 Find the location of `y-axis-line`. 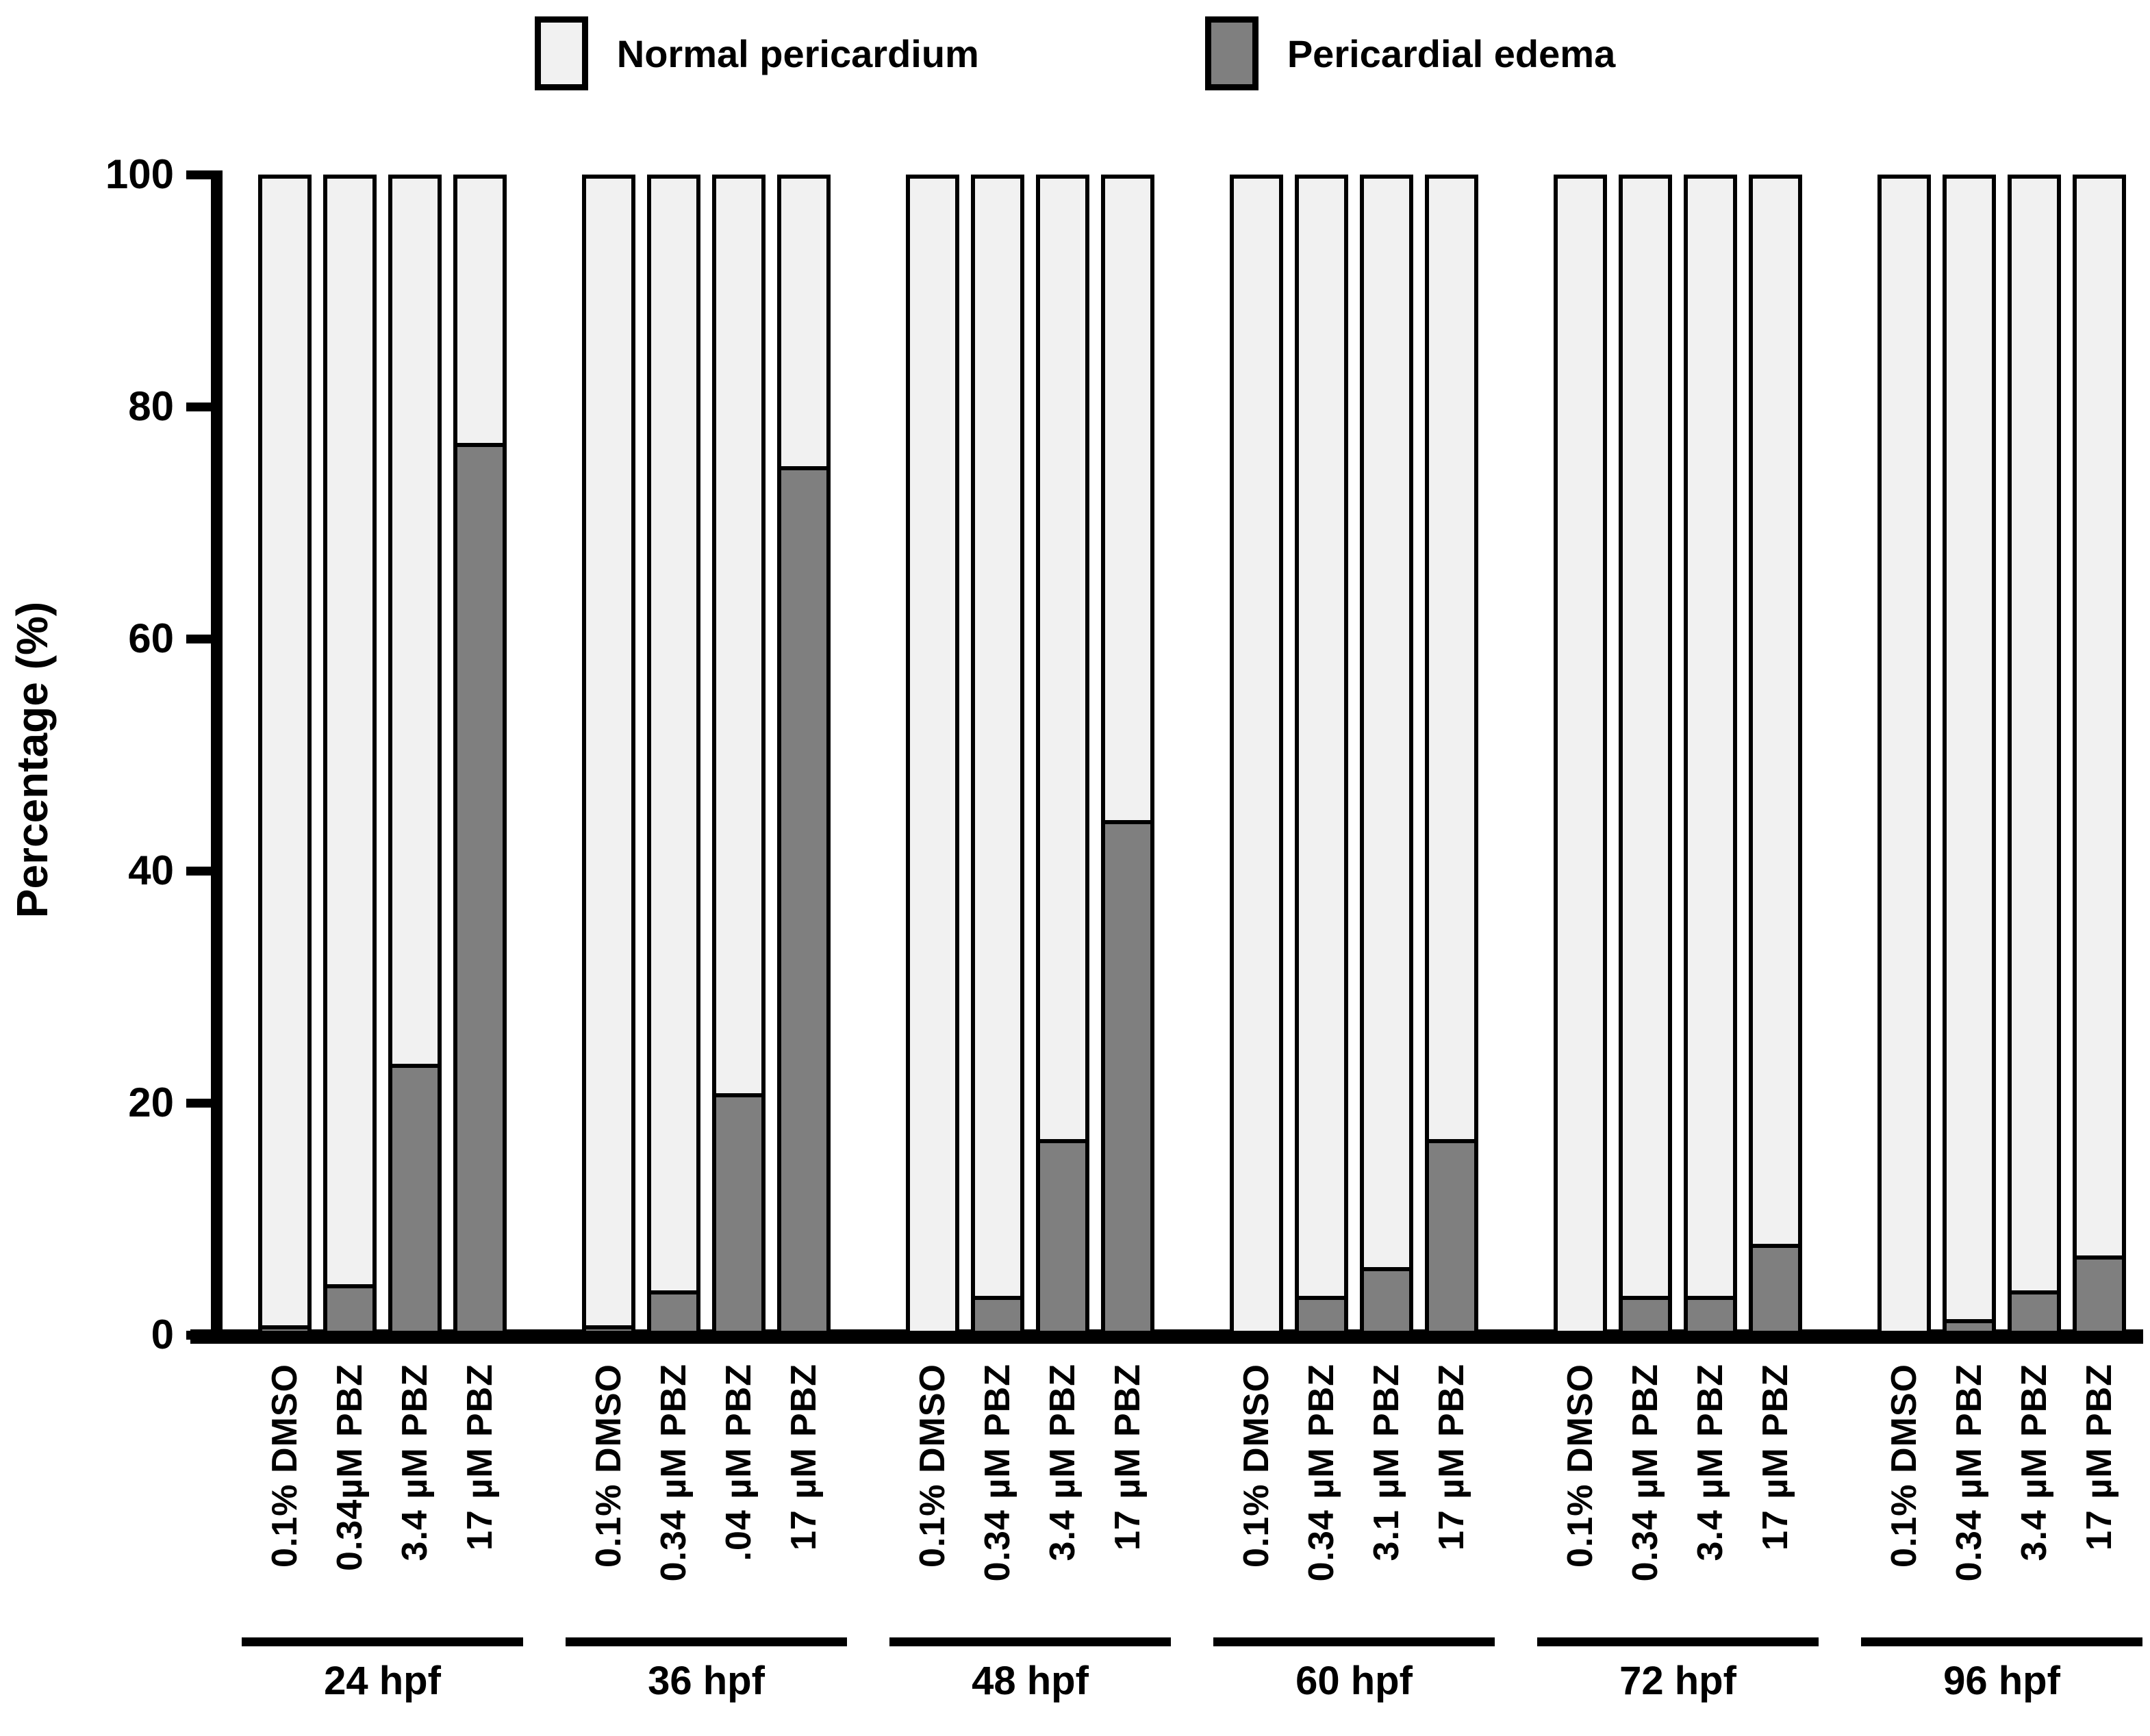

y-axis-line is located at coordinates (217, 756).